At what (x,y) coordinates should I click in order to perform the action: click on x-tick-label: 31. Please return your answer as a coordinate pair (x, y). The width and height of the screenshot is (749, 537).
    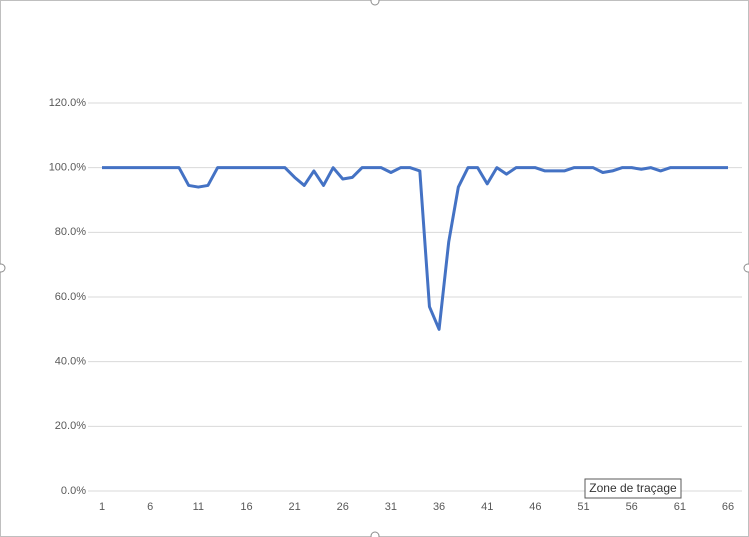
    Looking at the image, I should click on (391, 507).